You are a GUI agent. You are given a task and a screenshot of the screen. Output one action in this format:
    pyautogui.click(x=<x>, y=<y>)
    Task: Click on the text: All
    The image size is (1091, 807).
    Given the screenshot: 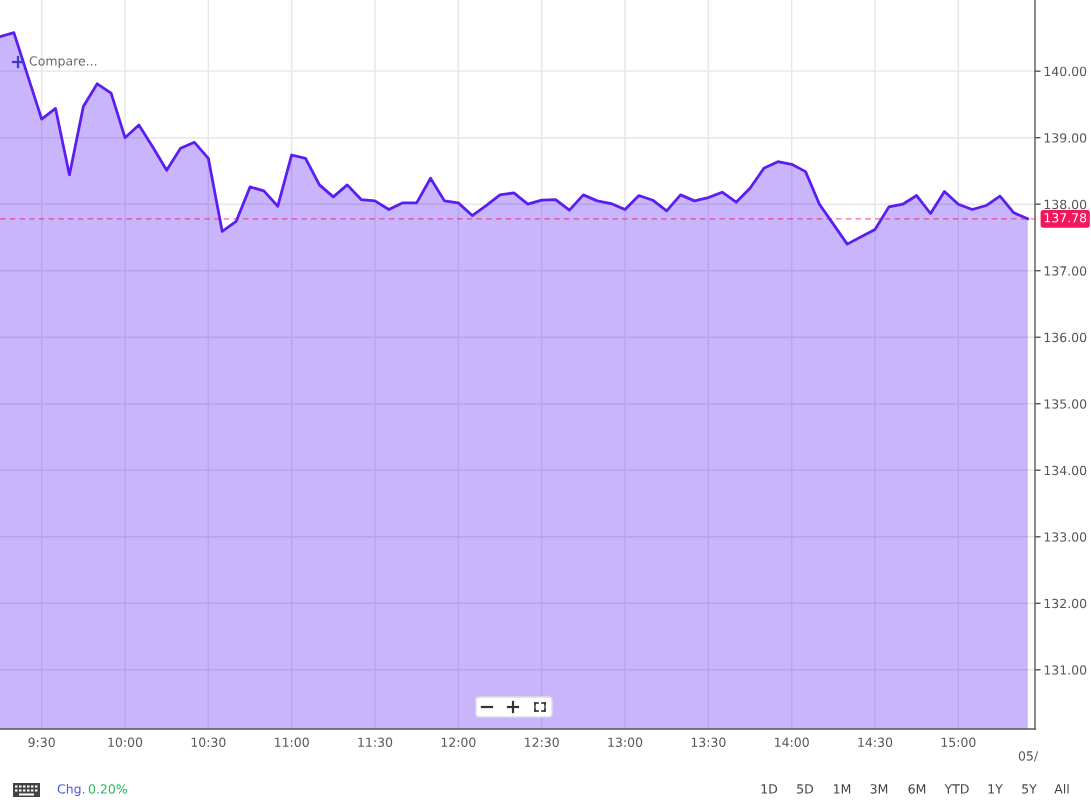 What is the action you would take?
    pyautogui.click(x=1061, y=788)
    